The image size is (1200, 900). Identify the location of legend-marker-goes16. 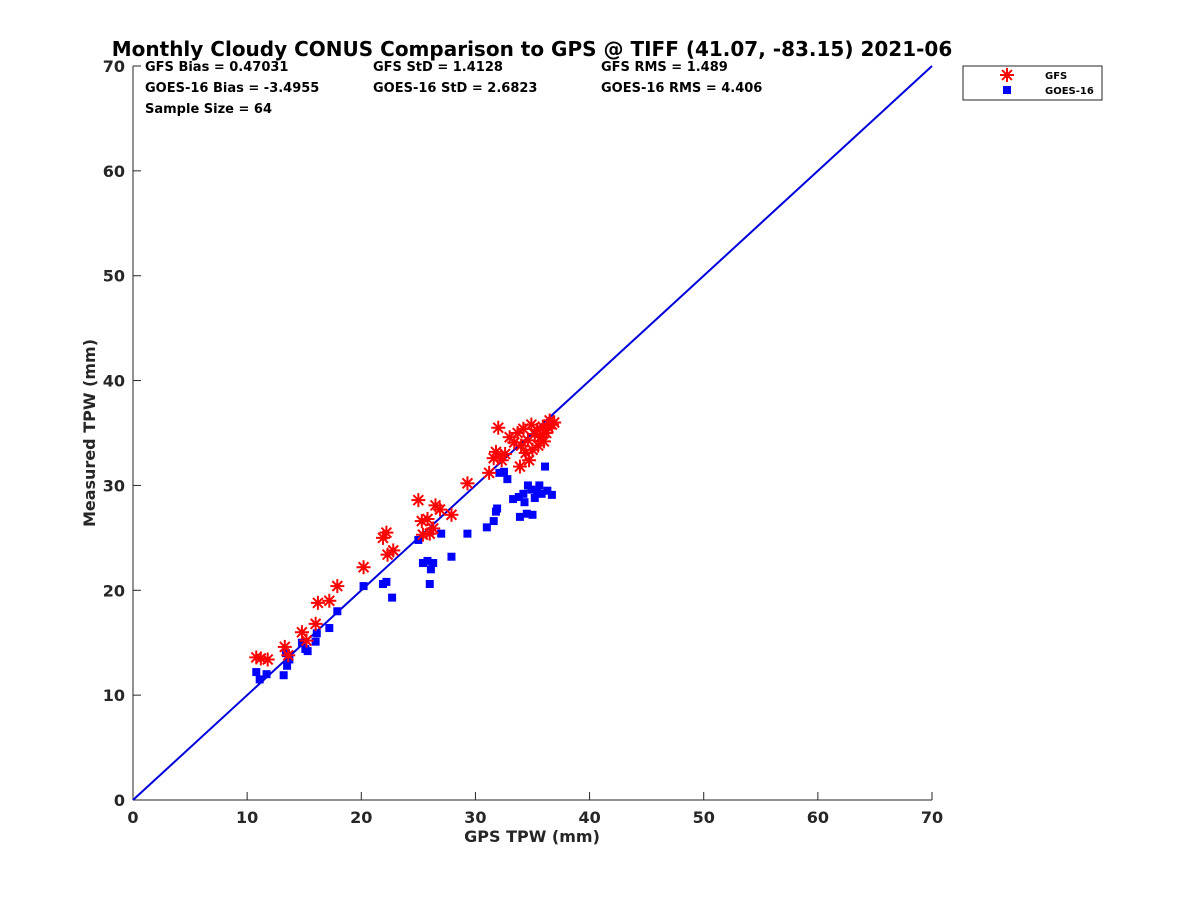
(1007, 90).